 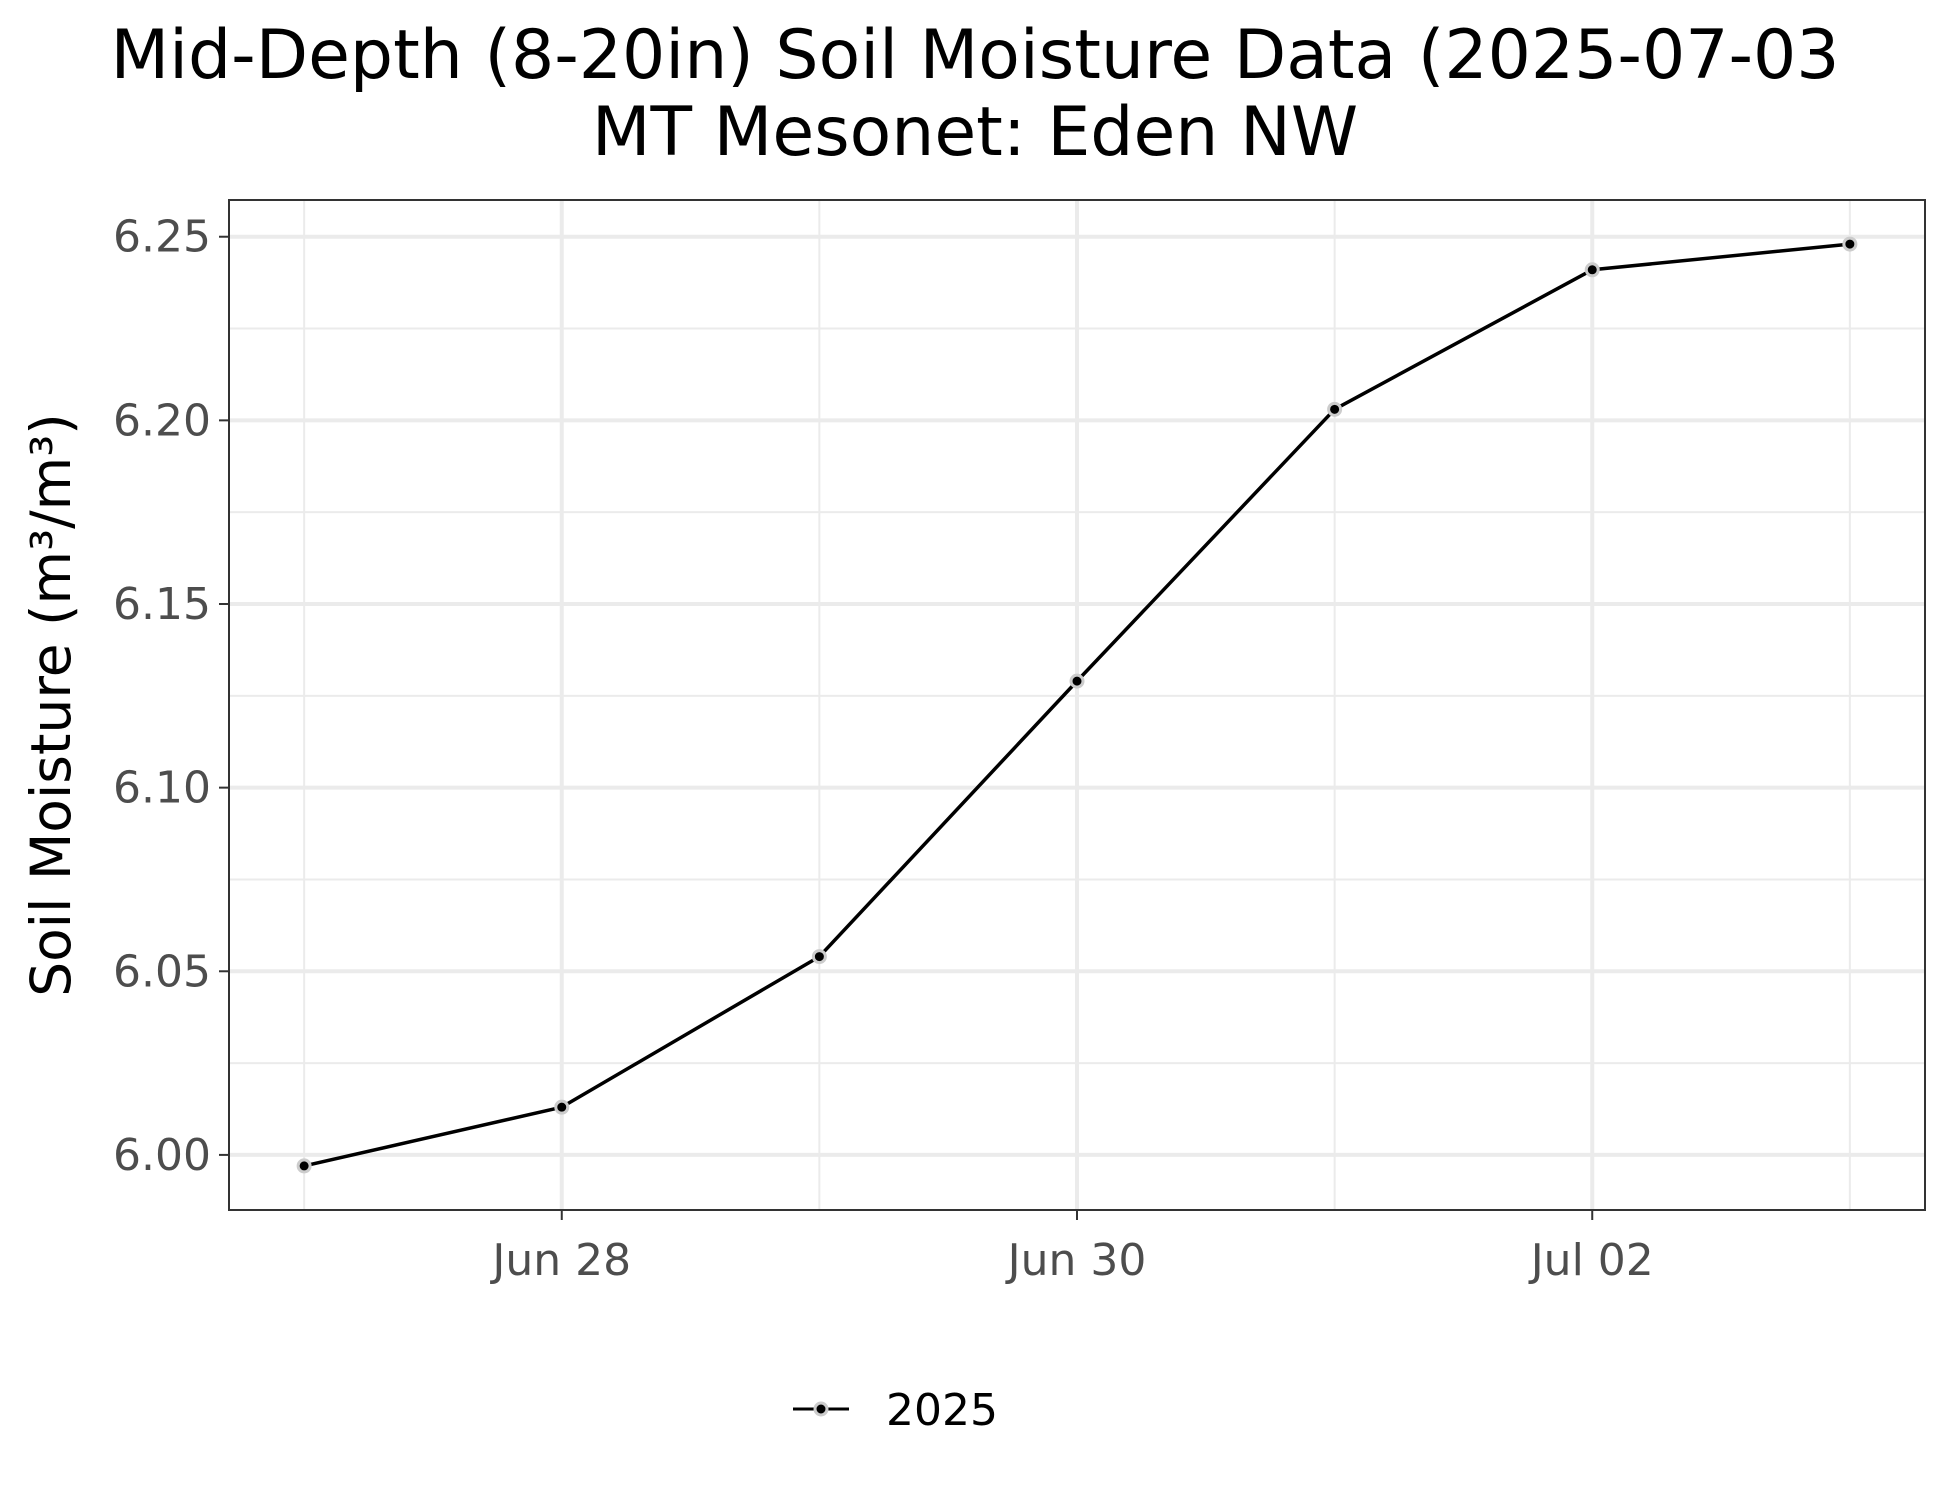 What do you see at coordinates (162, 971) in the screenshot?
I see `y-tick-label: 6.05` at bounding box center [162, 971].